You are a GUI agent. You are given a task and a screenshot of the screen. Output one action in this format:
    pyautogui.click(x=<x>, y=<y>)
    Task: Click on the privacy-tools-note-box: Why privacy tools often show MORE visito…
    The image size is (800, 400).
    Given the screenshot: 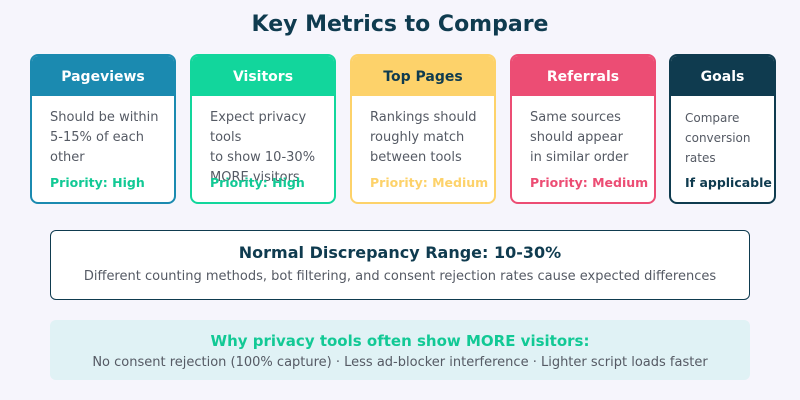 What is the action you would take?
    pyautogui.click(x=400, y=350)
    